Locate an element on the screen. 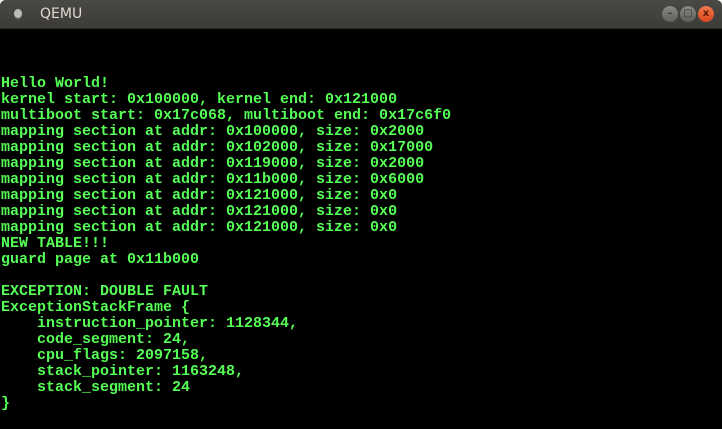 This screenshot has width=722, height=429. console-line: } is located at coordinates (6, 403).